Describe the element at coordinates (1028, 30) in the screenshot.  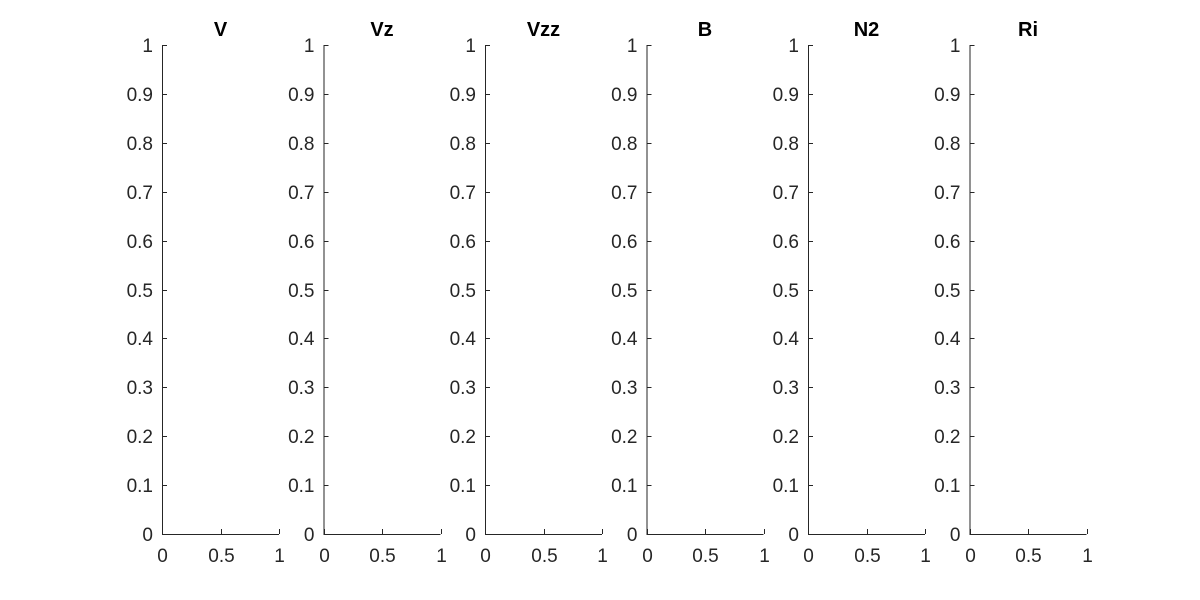
I see `subplot-title: Ri` at that location.